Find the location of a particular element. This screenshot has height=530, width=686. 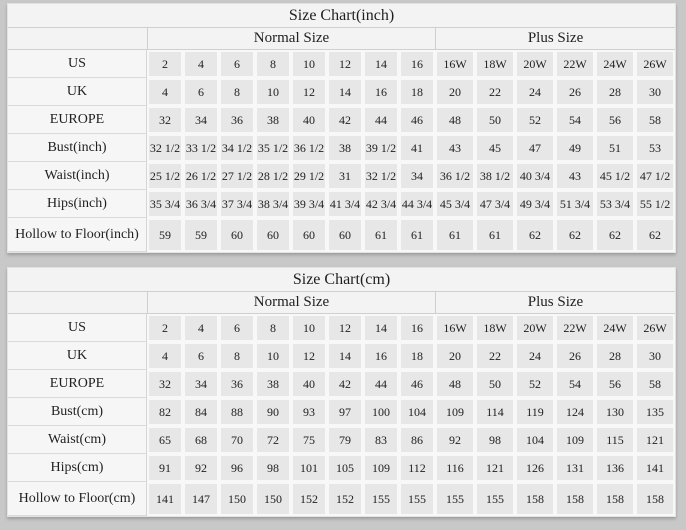

size-cell: 101 is located at coordinates (309, 468).